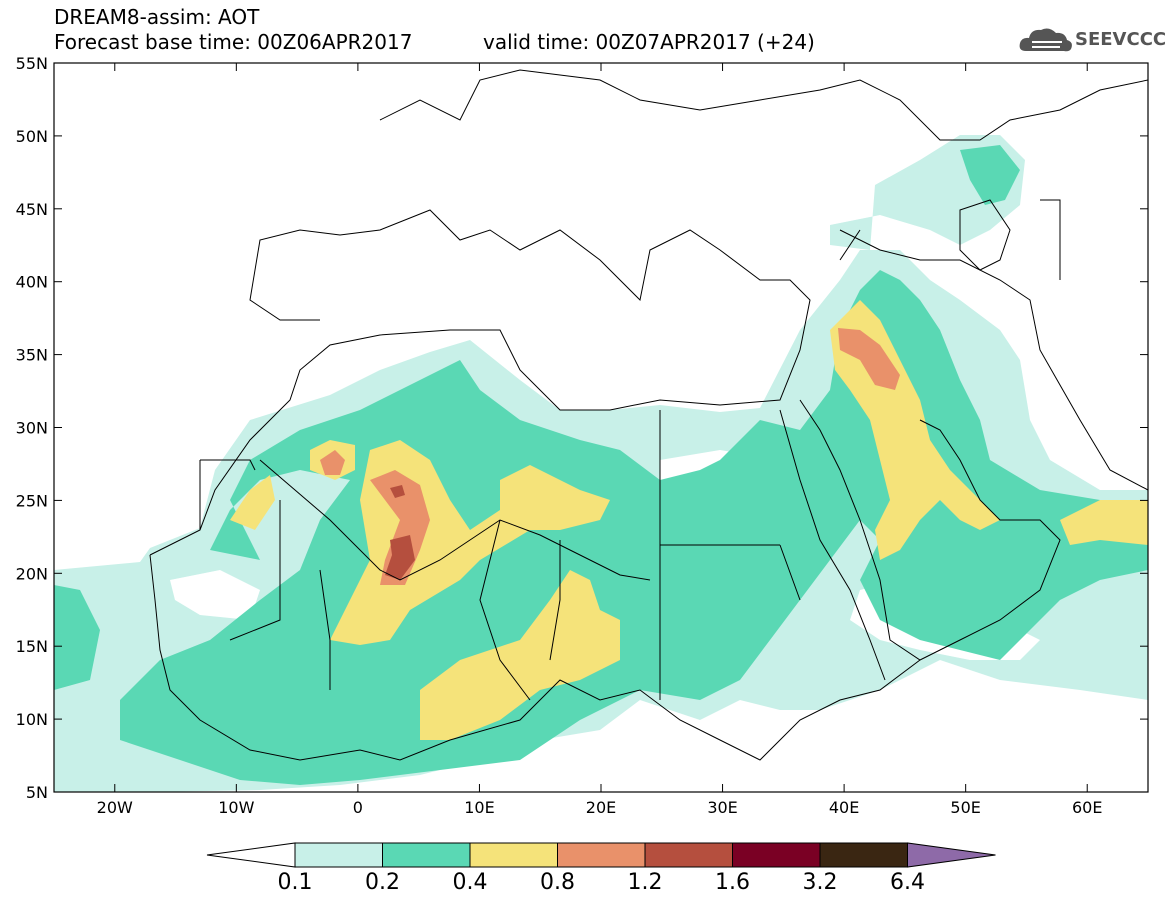  What do you see at coordinates (820, 882) in the screenshot?
I see `colorbar-label: 3.2` at bounding box center [820, 882].